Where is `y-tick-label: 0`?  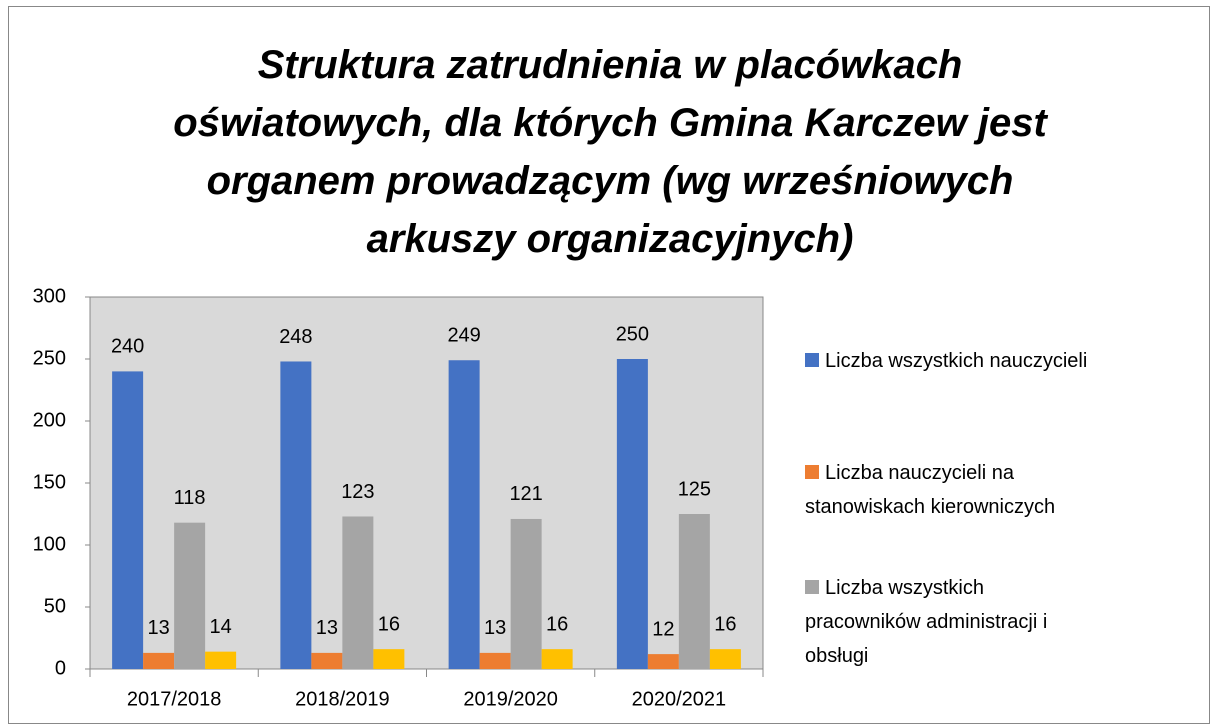
y-tick-label: 0 is located at coordinates (60, 668).